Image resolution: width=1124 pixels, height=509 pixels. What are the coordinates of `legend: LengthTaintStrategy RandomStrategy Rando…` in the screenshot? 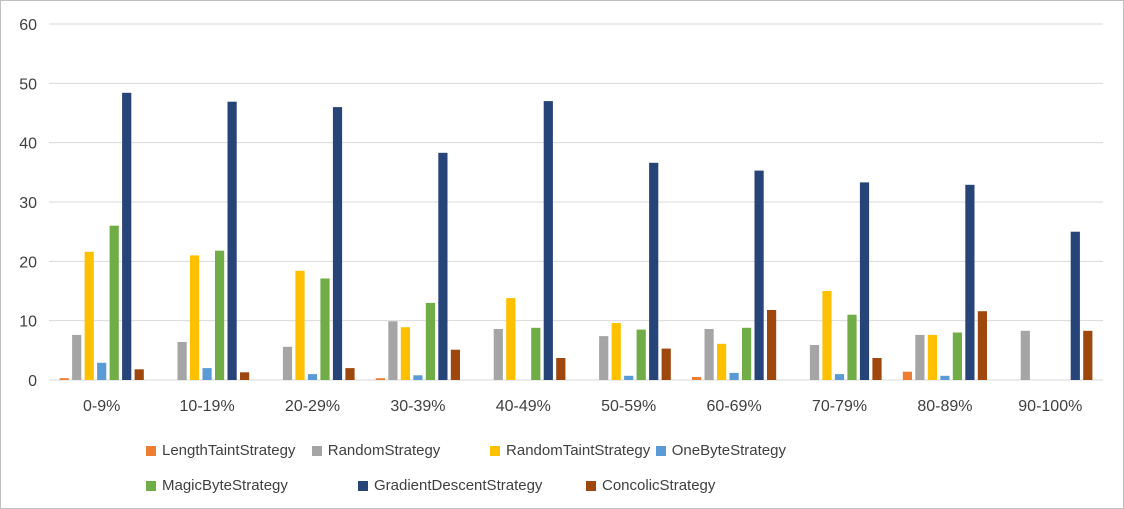 It's located at (466, 468).